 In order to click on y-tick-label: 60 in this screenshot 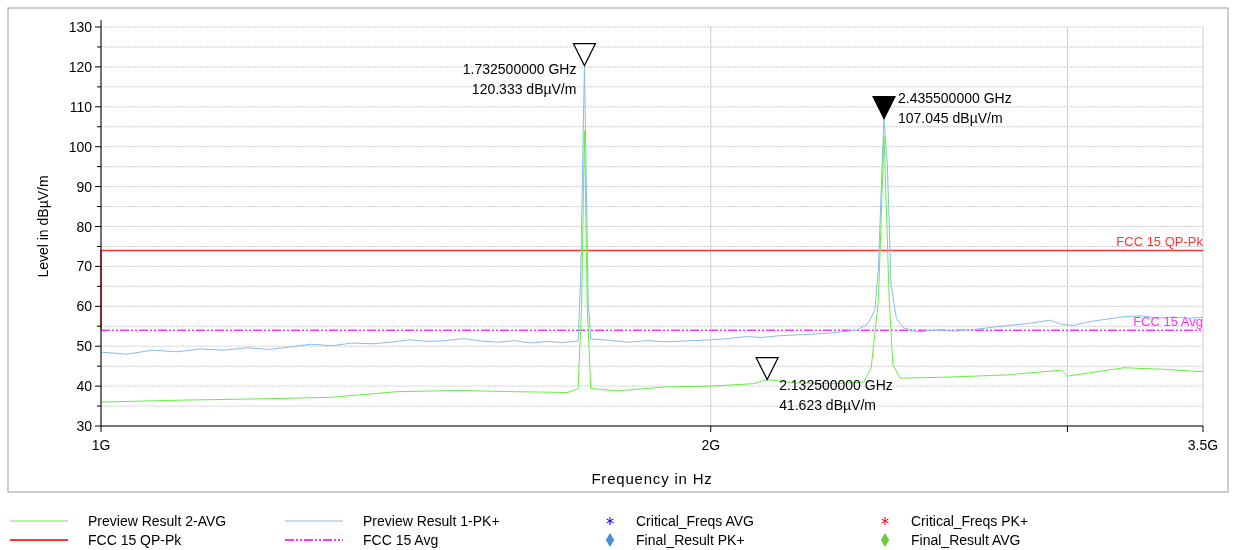, I will do `click(84, 306)`.